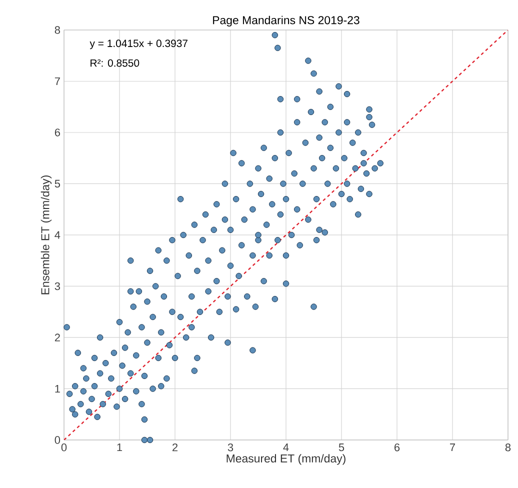 This screenshot has height=488, width=518. Describe the element at coordinates (452, 448) in the screenshot. I see `x-tick-label: 7` at that location.